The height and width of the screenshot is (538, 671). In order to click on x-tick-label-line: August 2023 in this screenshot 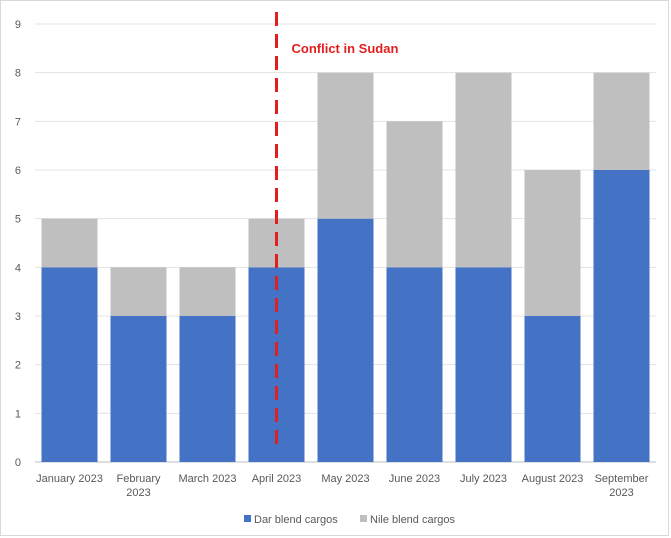, I will do `click(553, 479)`.